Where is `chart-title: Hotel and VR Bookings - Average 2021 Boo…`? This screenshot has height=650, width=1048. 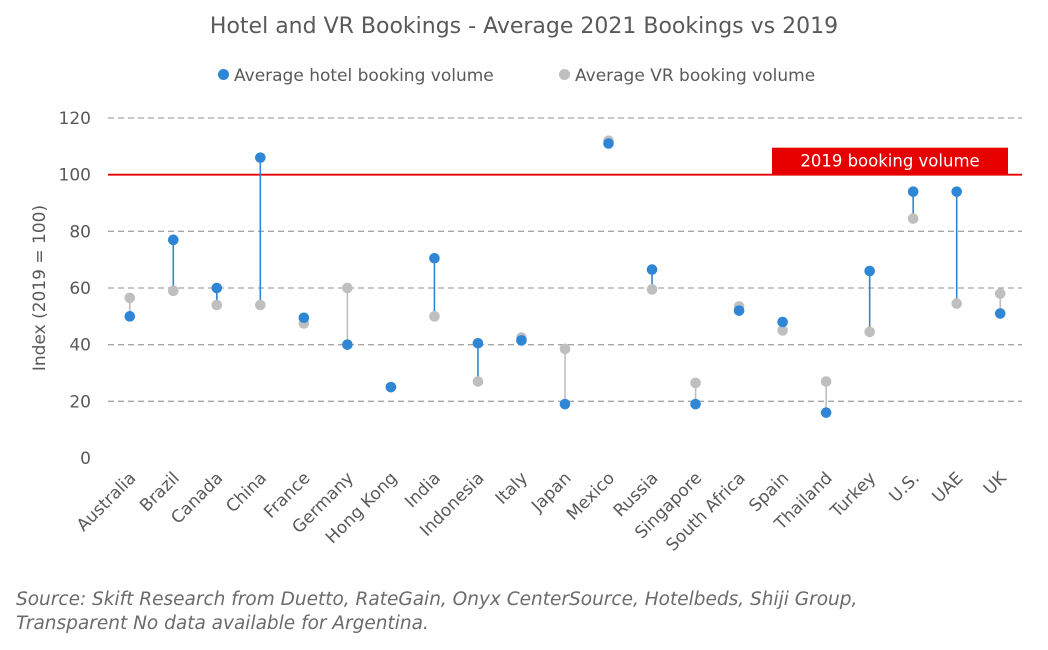
chart-title: Hotel and VR Bookings - Average 2021 Boo… is located at coordinates (524, 26).